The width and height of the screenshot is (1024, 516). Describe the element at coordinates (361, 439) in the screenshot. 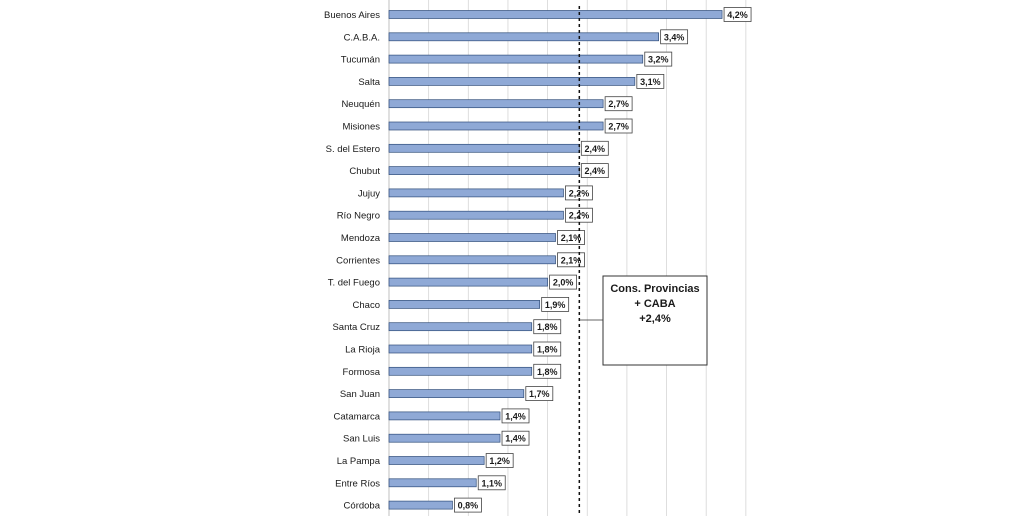

I see `category-label: San Luis` at that location.